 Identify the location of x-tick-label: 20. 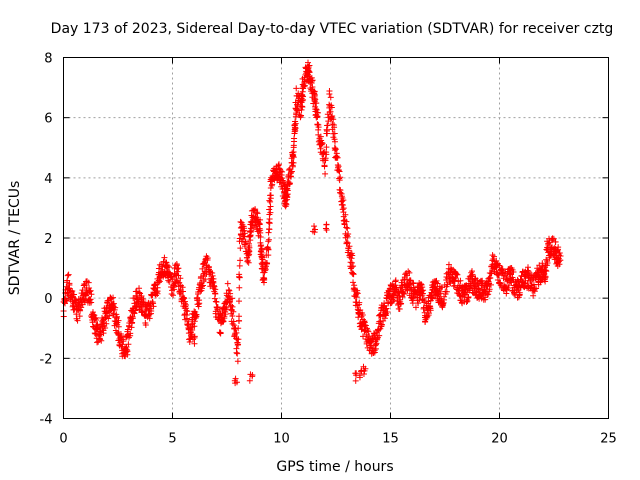
(499, 439).